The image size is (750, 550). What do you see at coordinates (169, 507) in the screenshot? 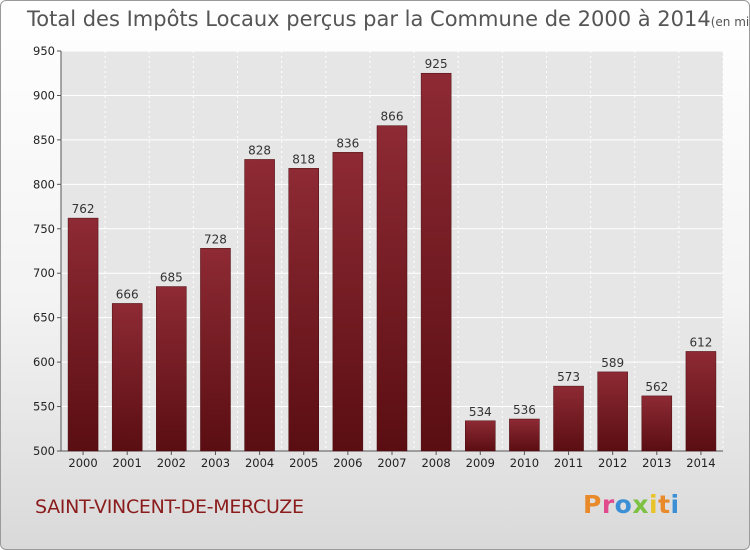
I see `commune-name: SAINT-VINCENT-DE-MERCUZE` at bounding box center [169, 507].